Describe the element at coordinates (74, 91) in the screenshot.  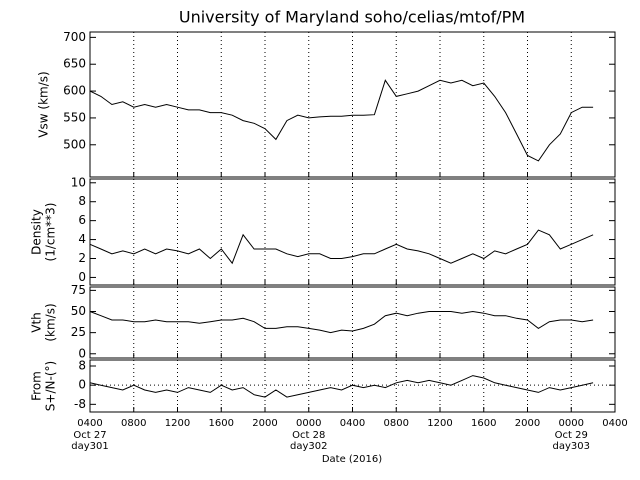
I see `y-tick-label: 600` at that location.